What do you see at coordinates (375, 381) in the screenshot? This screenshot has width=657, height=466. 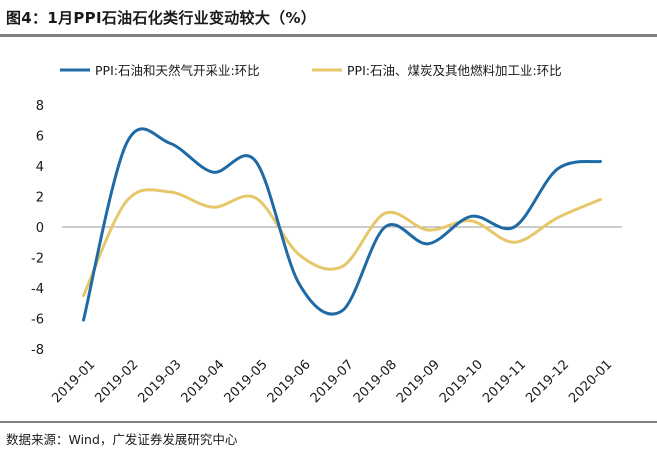 I see `x-tick-label: 2019-08` at bounding box center [375, 381].